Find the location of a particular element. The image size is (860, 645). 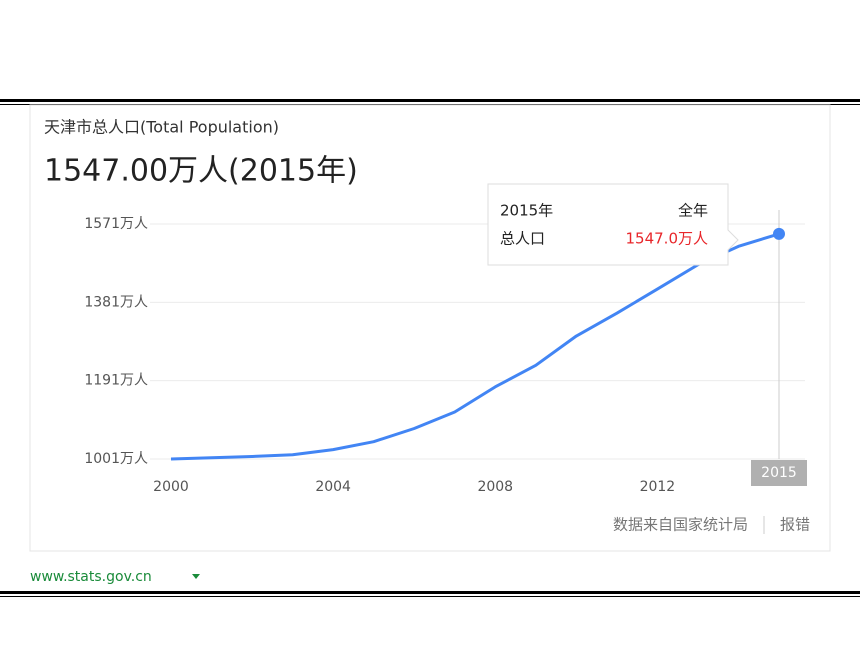

report-link: 报错 is located at coordinates (795, 525).